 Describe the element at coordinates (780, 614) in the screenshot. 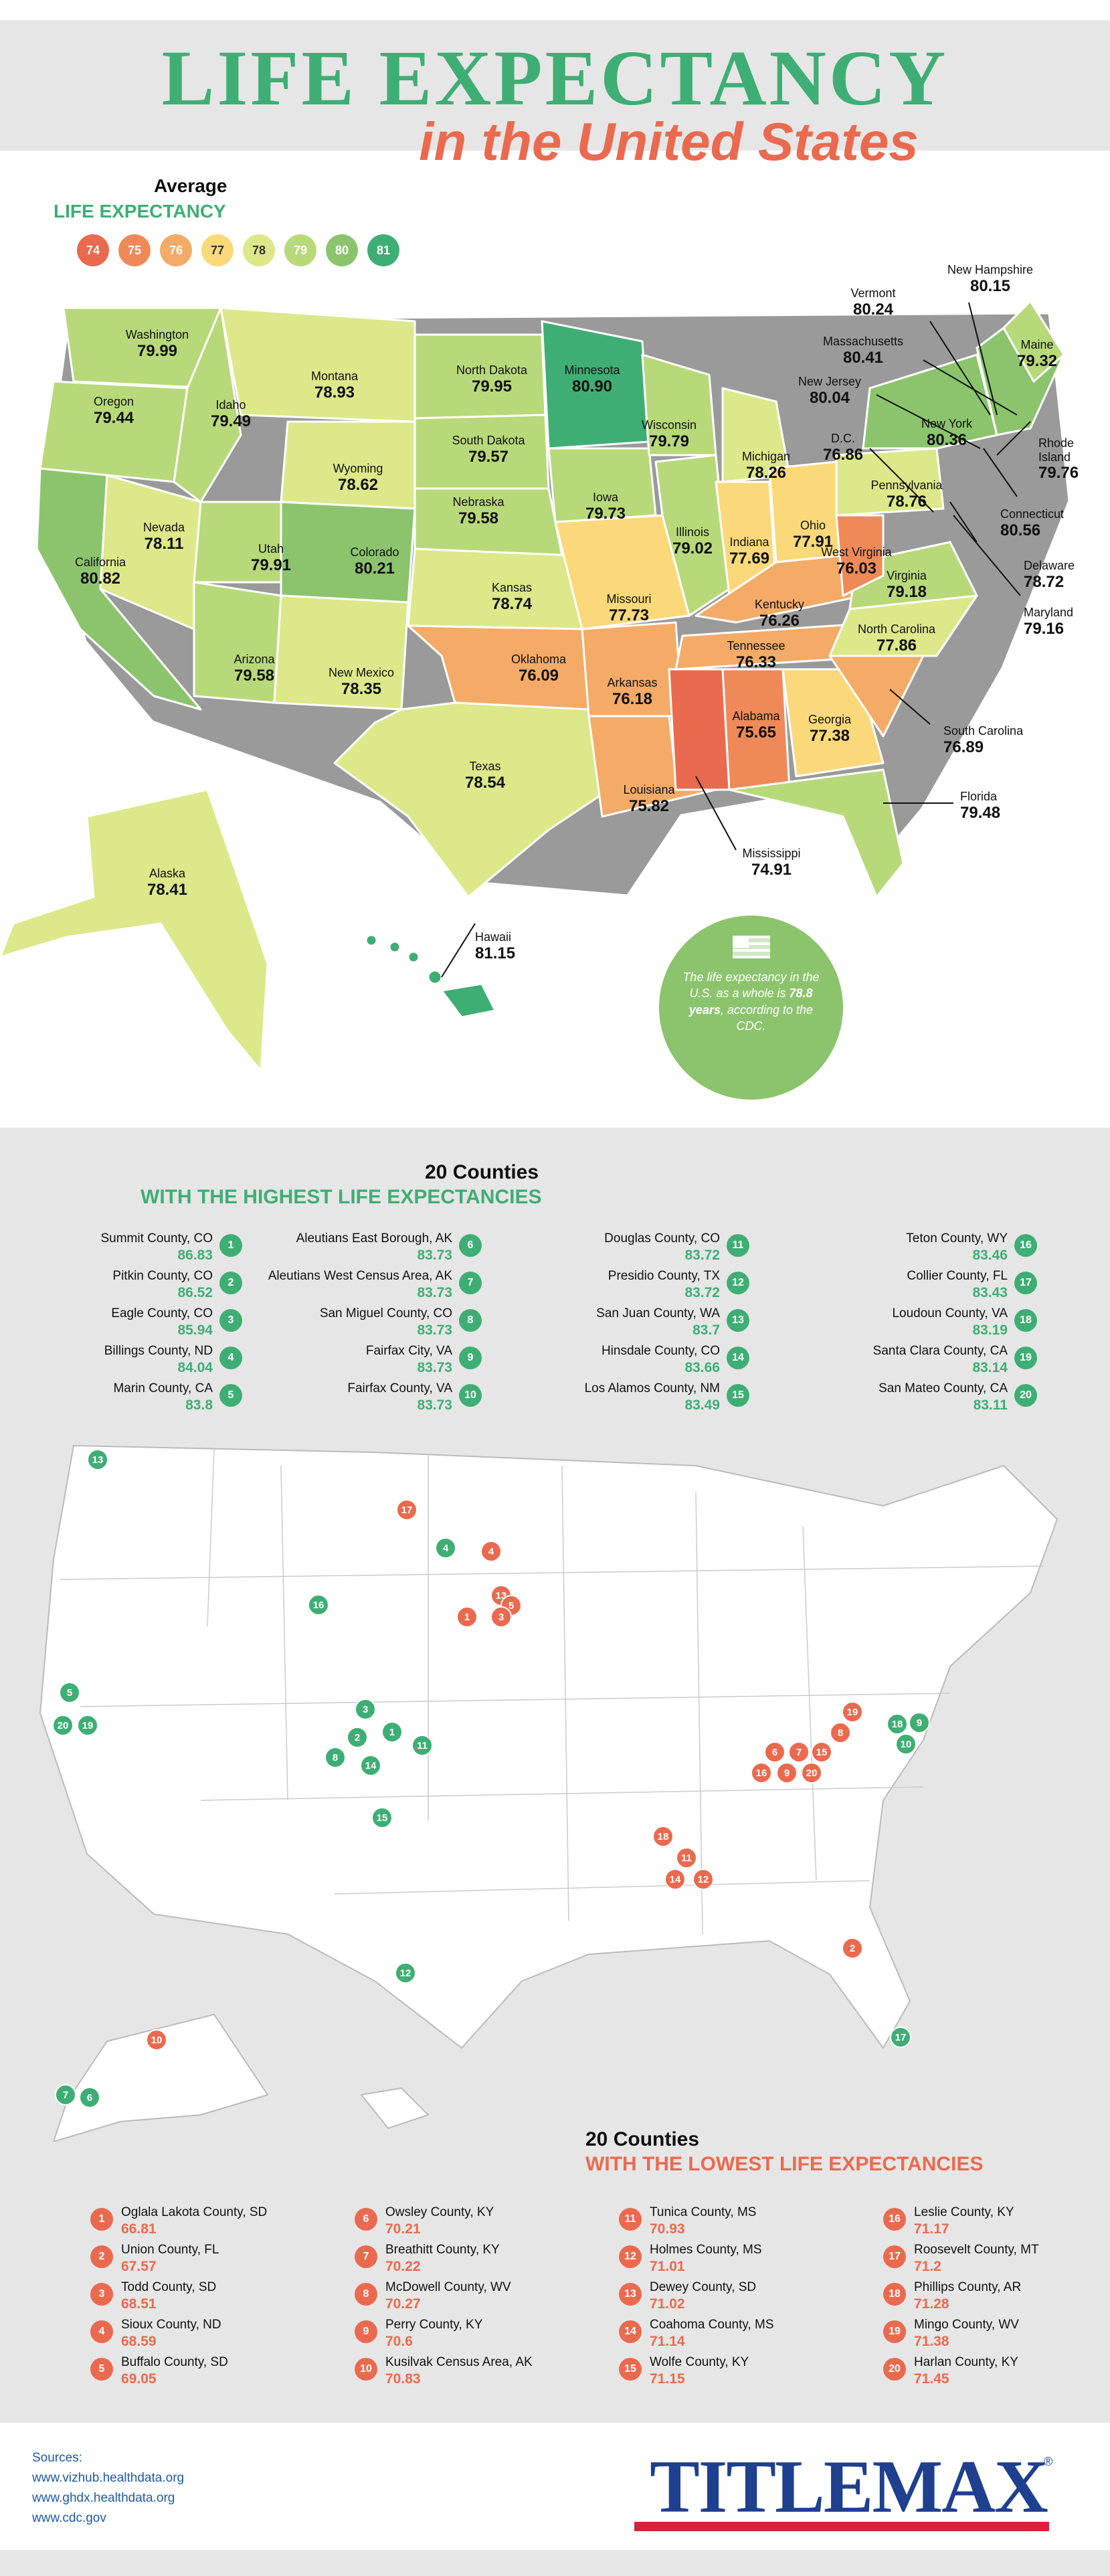

I see `label-kentucky: Kentucky 76.26` at that location.